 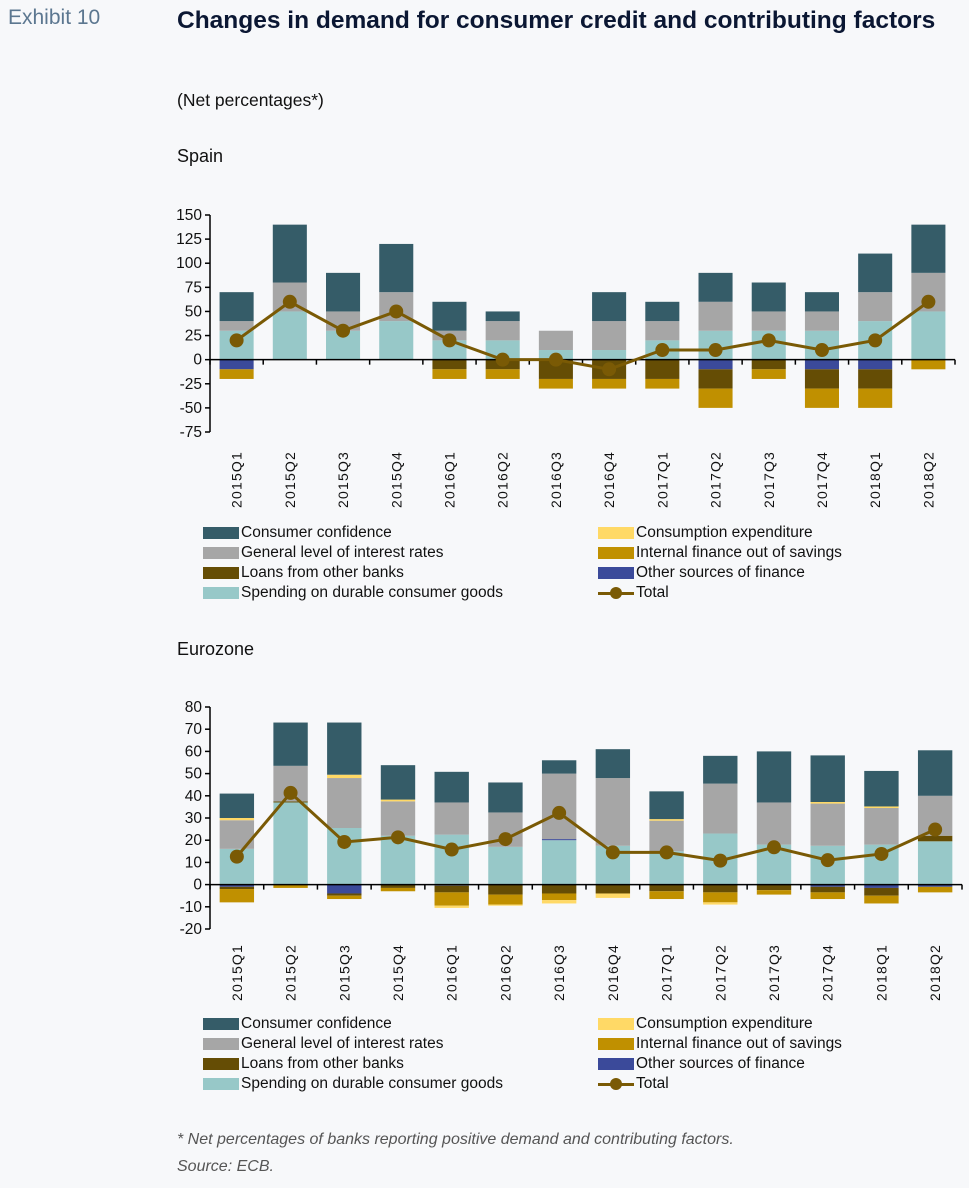 What do you see at coordinates (290, 886) in the screenshot?
I see `bar-segment-internal-2015Q2` at bounding box center [290, 886].